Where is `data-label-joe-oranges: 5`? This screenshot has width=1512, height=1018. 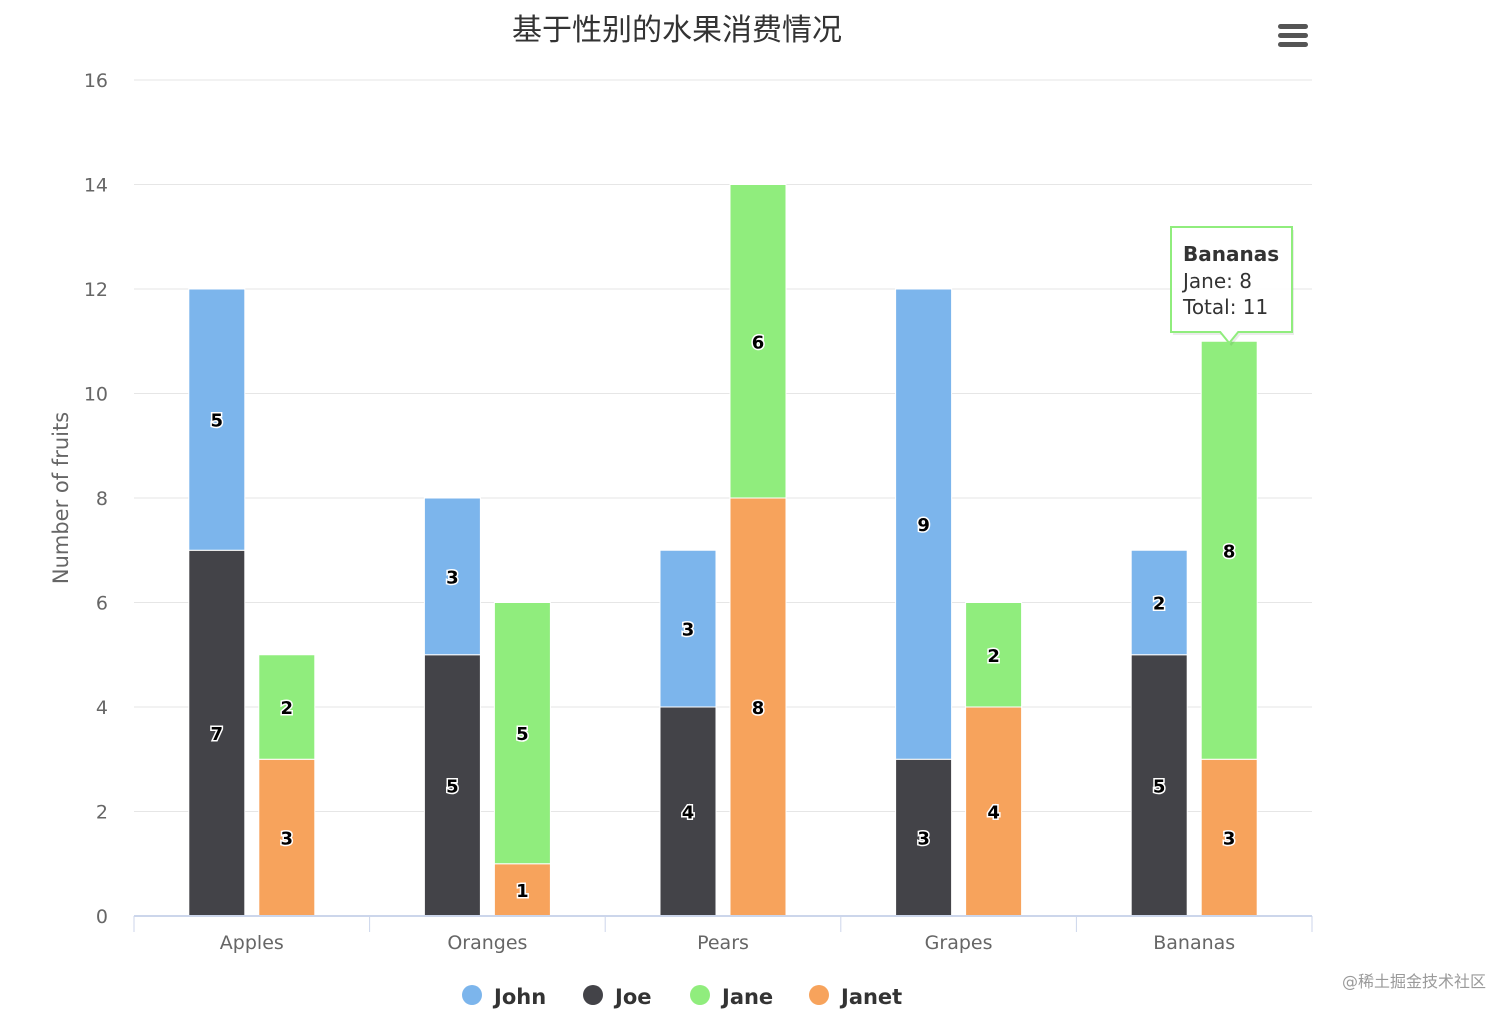
data-label-joe-oranges: 5 is located at coordinates (452, 786).